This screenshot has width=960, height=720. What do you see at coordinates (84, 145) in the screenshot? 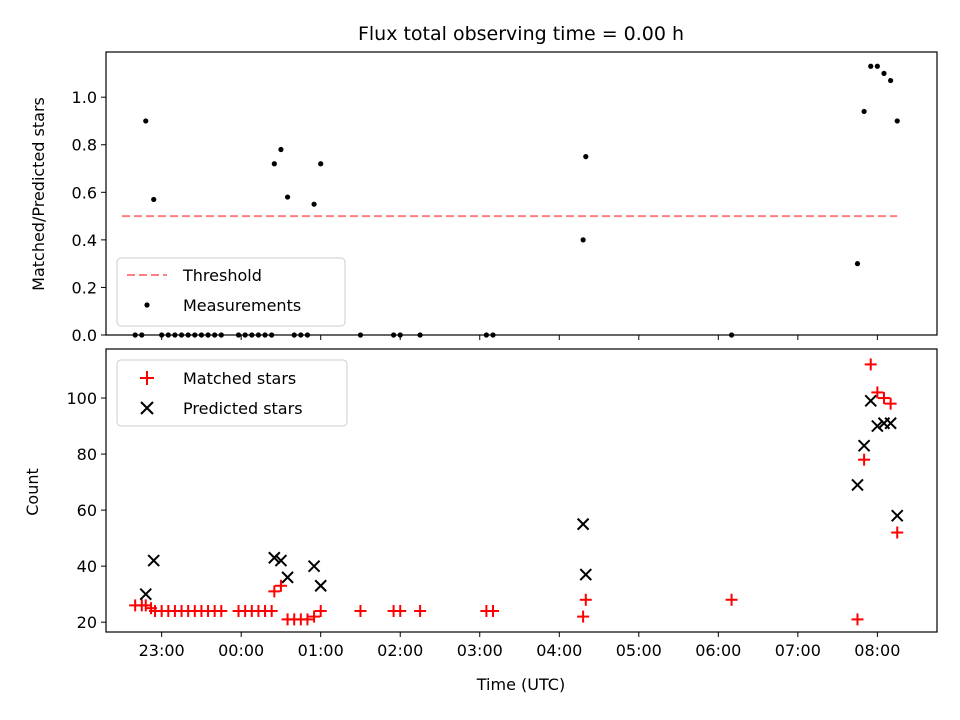
I see `top-y-tick-label-4: 0.8` at bounding box center [84, 145].